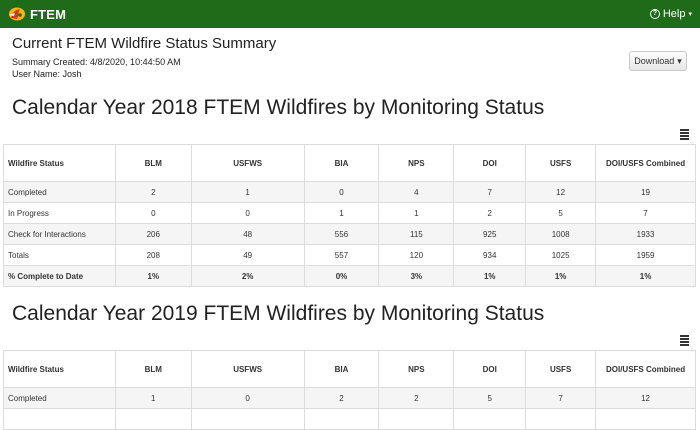 The height and width of the screenshot is (430, 700). Describe the element at coordinates (47, 74) in the screenshot. I see `user-name: User Name: Josh` at that location.